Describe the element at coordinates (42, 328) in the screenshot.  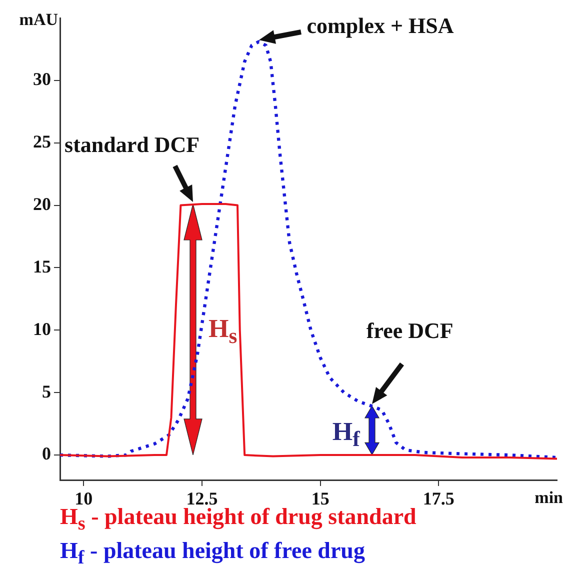
I see `y-tick-label: 10` at that location.